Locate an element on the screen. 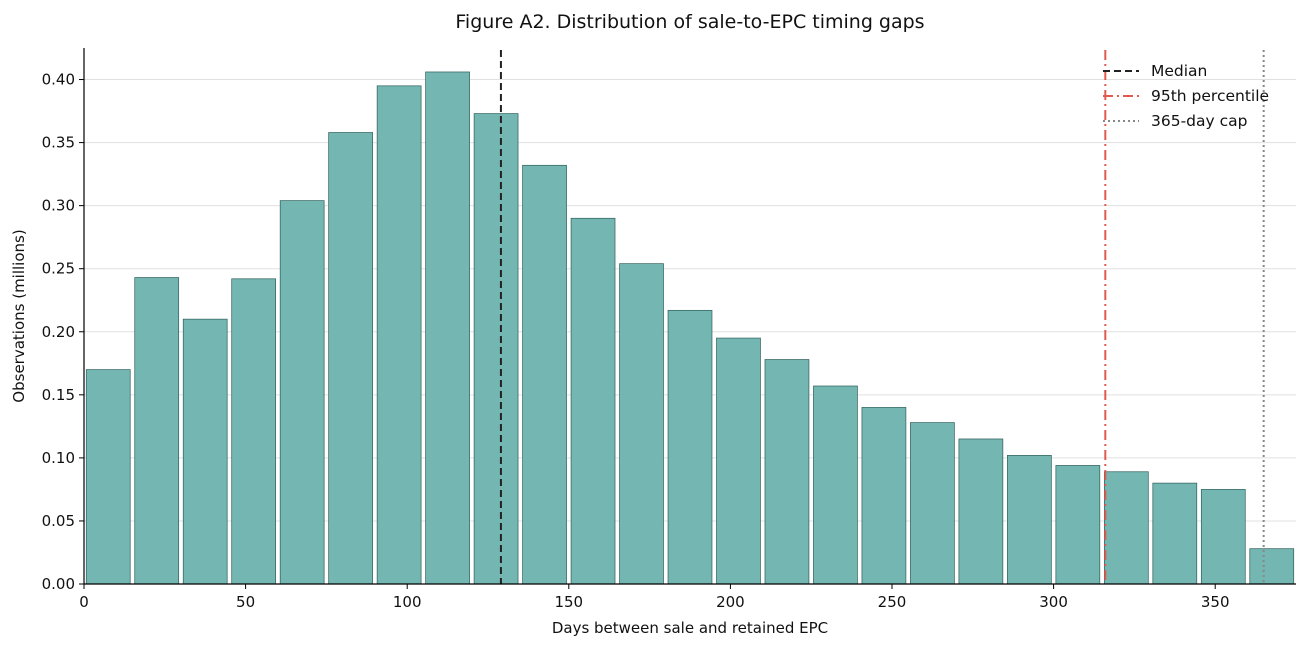 The width and height of the screenshot is (1308, 648). y-tick-label: 0.30 is located at coordinates (58, 206).